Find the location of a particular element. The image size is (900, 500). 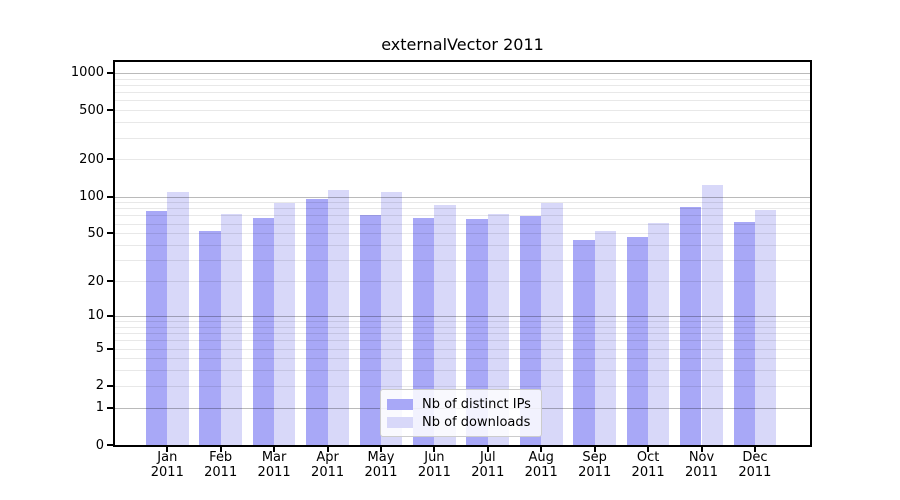

bar-distinct-ips-nov is located at coordinates (691, 326).